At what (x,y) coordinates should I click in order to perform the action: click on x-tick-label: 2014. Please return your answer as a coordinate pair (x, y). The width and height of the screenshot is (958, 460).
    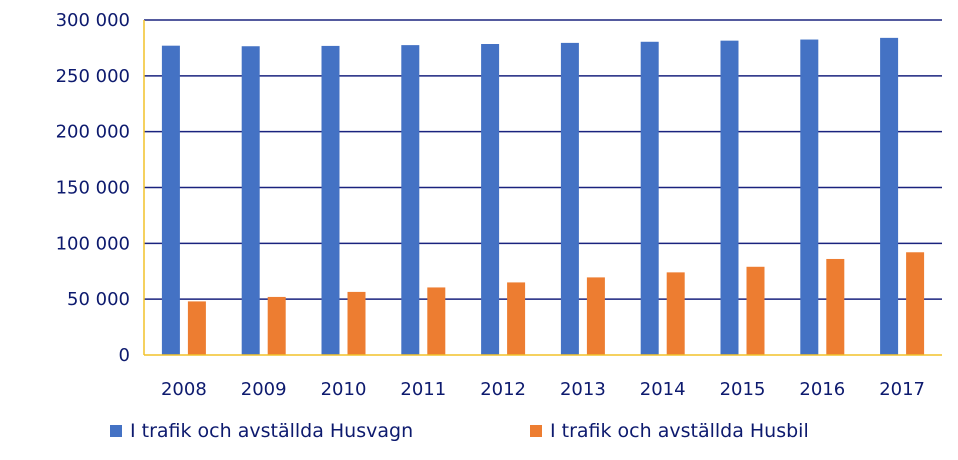
    Looking at the image, I should click on (663, 389).